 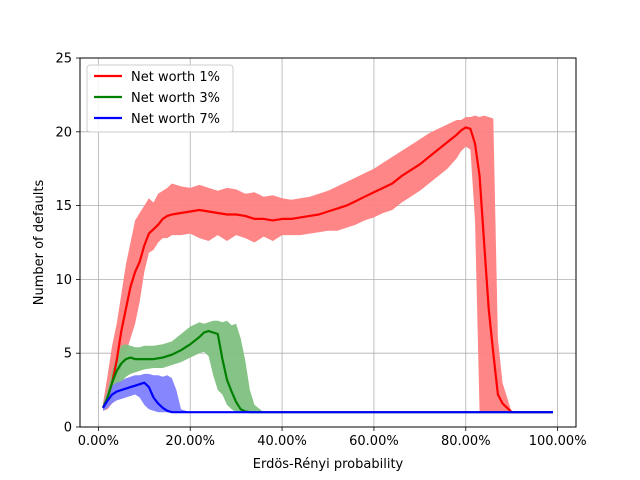 What do you see at coordinates (98, 441) in the screenshot?
I see `x-tick-label: 0.00%` at bounding box center [98, 441].